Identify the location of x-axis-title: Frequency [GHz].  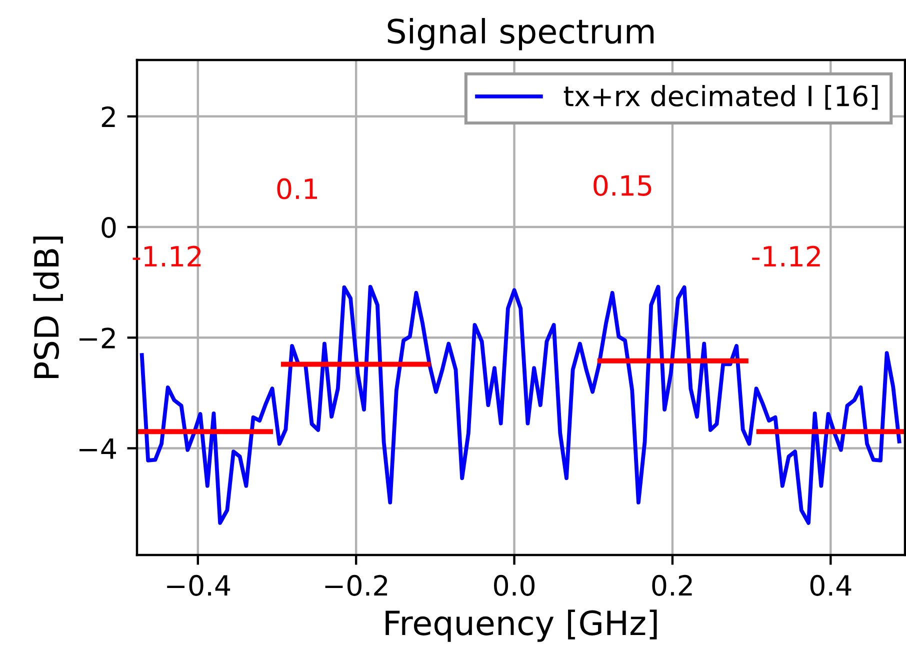
(521, 626).